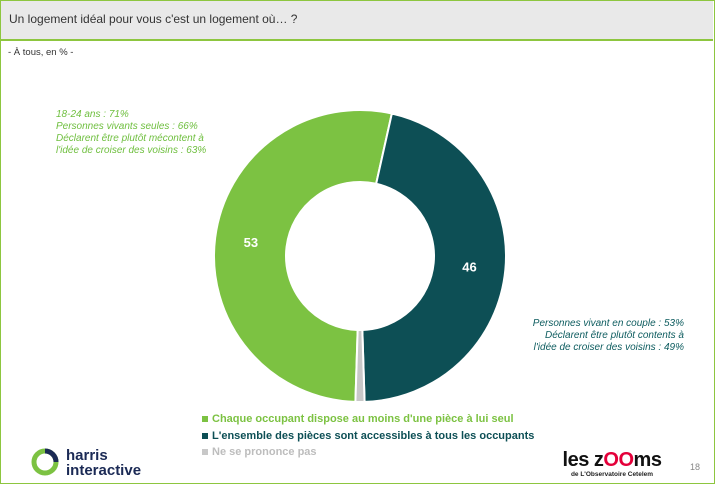 The image size is (715, 484). What do you see at coordinates (368, 452) in the screenshot?
I see `legend-item: Ne se prononce pas` at bounding box center [368, 452].